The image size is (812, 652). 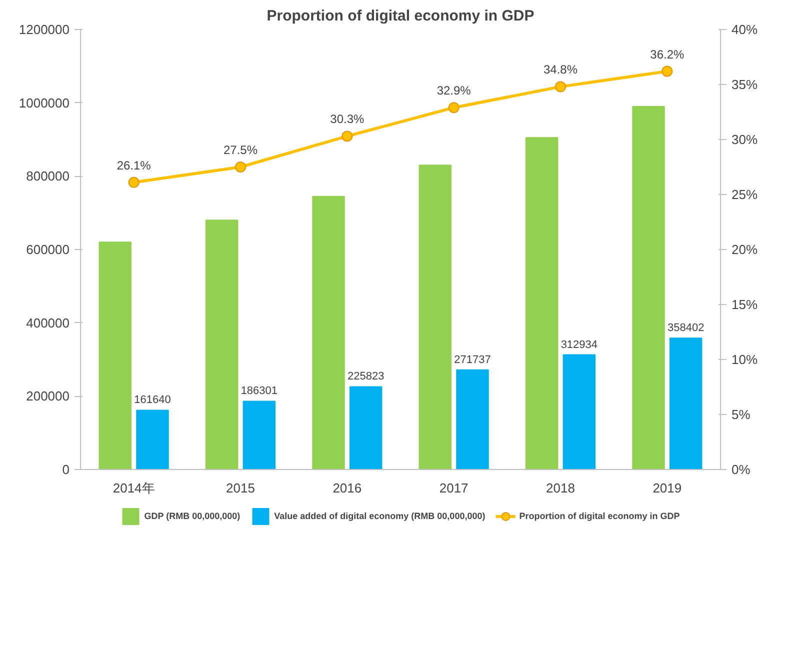 I want to click on data-label: 161640, so click(x=152, y=400).